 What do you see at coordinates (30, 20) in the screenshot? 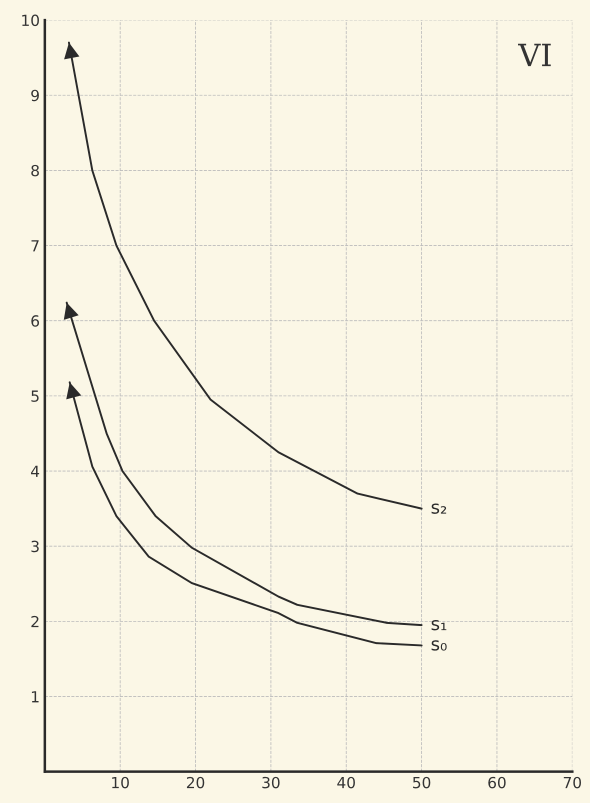
I see `y-tick-label: 10` at bounding box center [30, 20].